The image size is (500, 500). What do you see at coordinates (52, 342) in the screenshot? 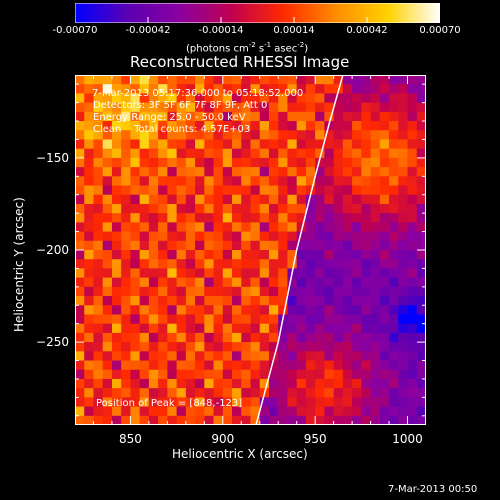
I see `y-tick-label: −250` at bounding box center [52, 342].